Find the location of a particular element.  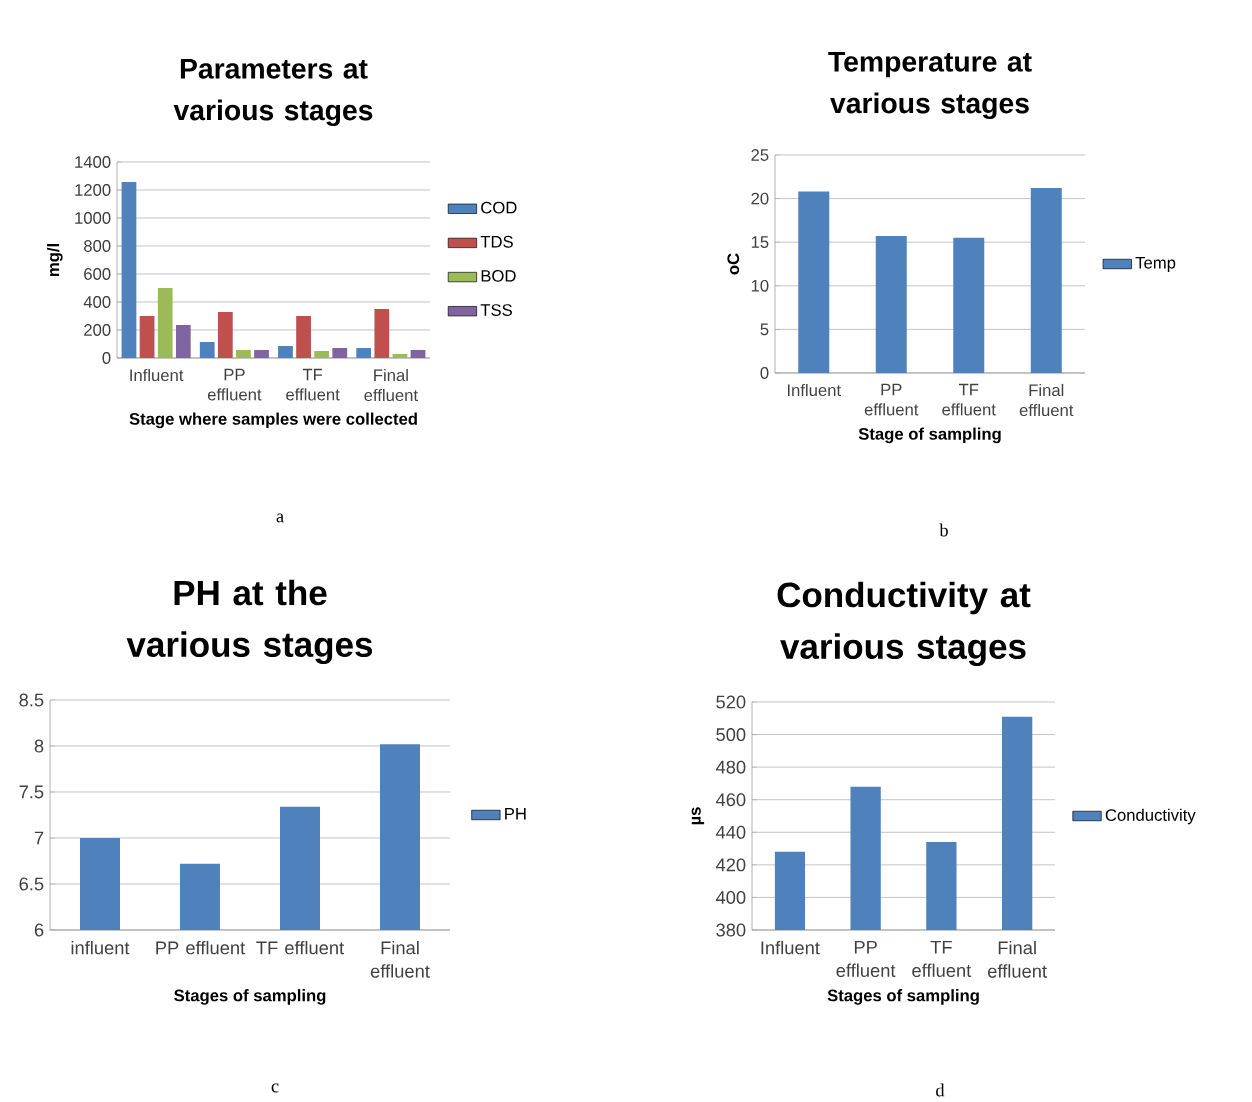

y-tick-label: 480 is located at coordinates (730, 767).